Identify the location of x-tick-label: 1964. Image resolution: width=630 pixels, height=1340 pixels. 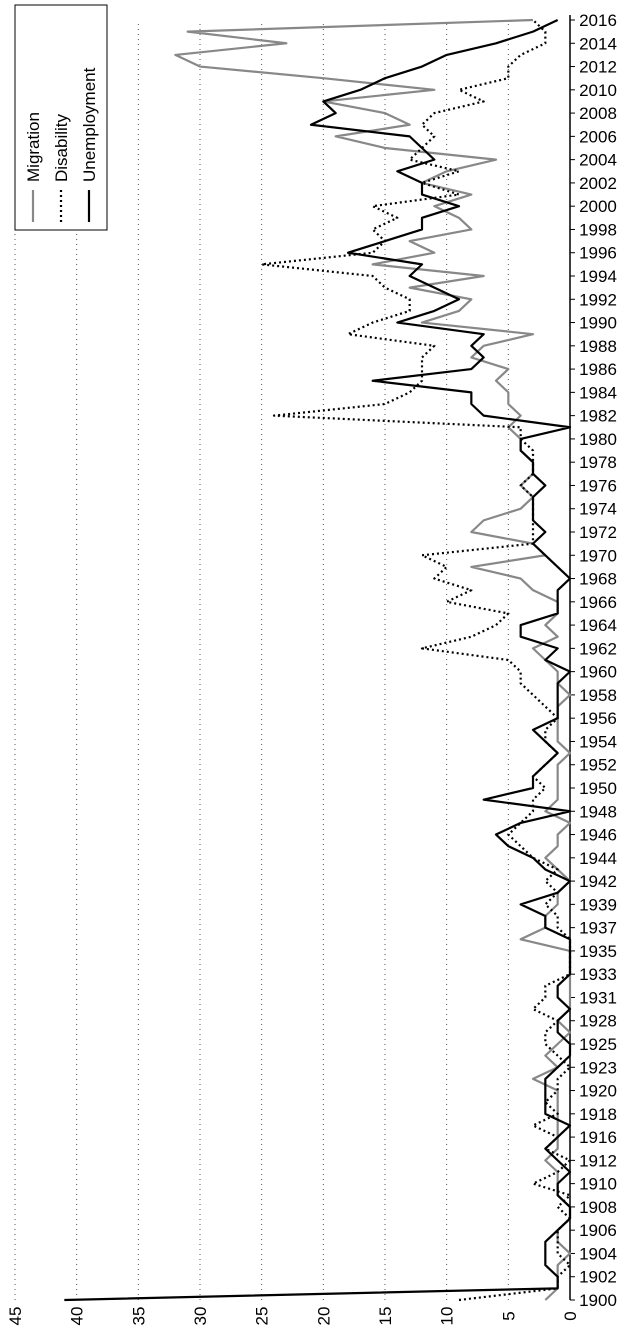
(598, 625).